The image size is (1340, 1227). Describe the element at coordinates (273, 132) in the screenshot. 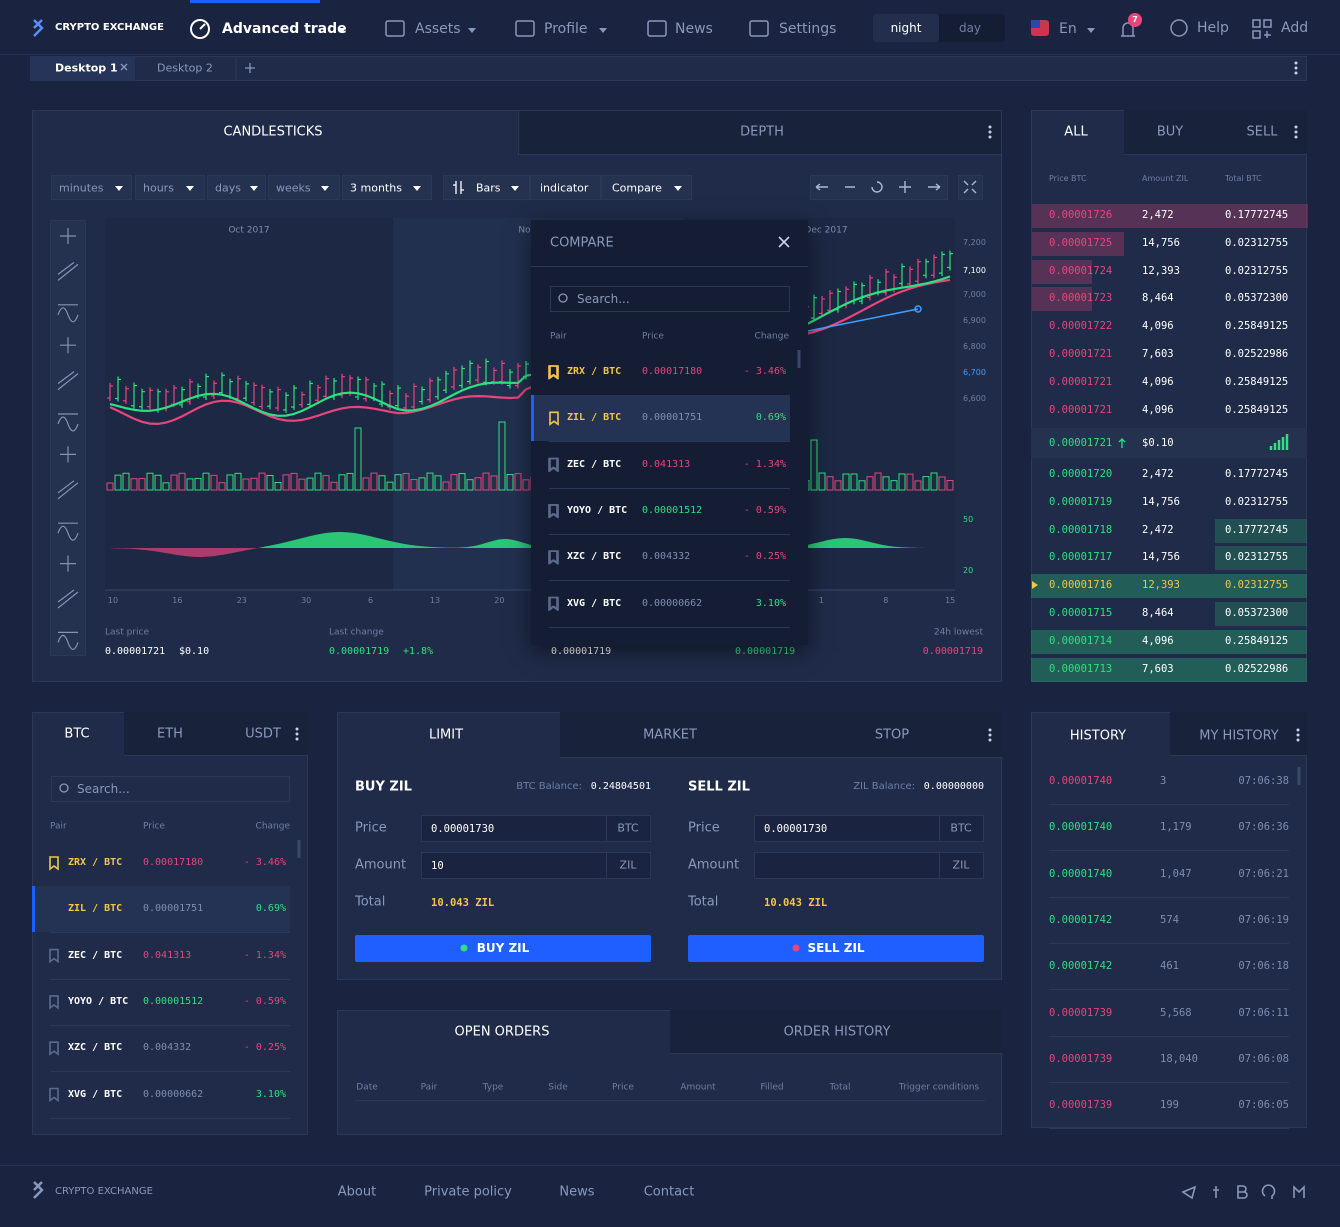

I see `chart-tab: CANDLESTICKS` at that location.